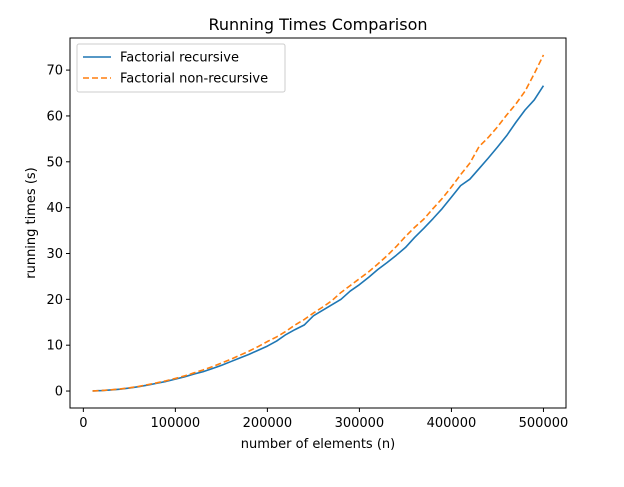  What do you see at coordinates (59, 392) in the screenshot?
I see `y-tick-label: 0` at bounding box center [59, 392].